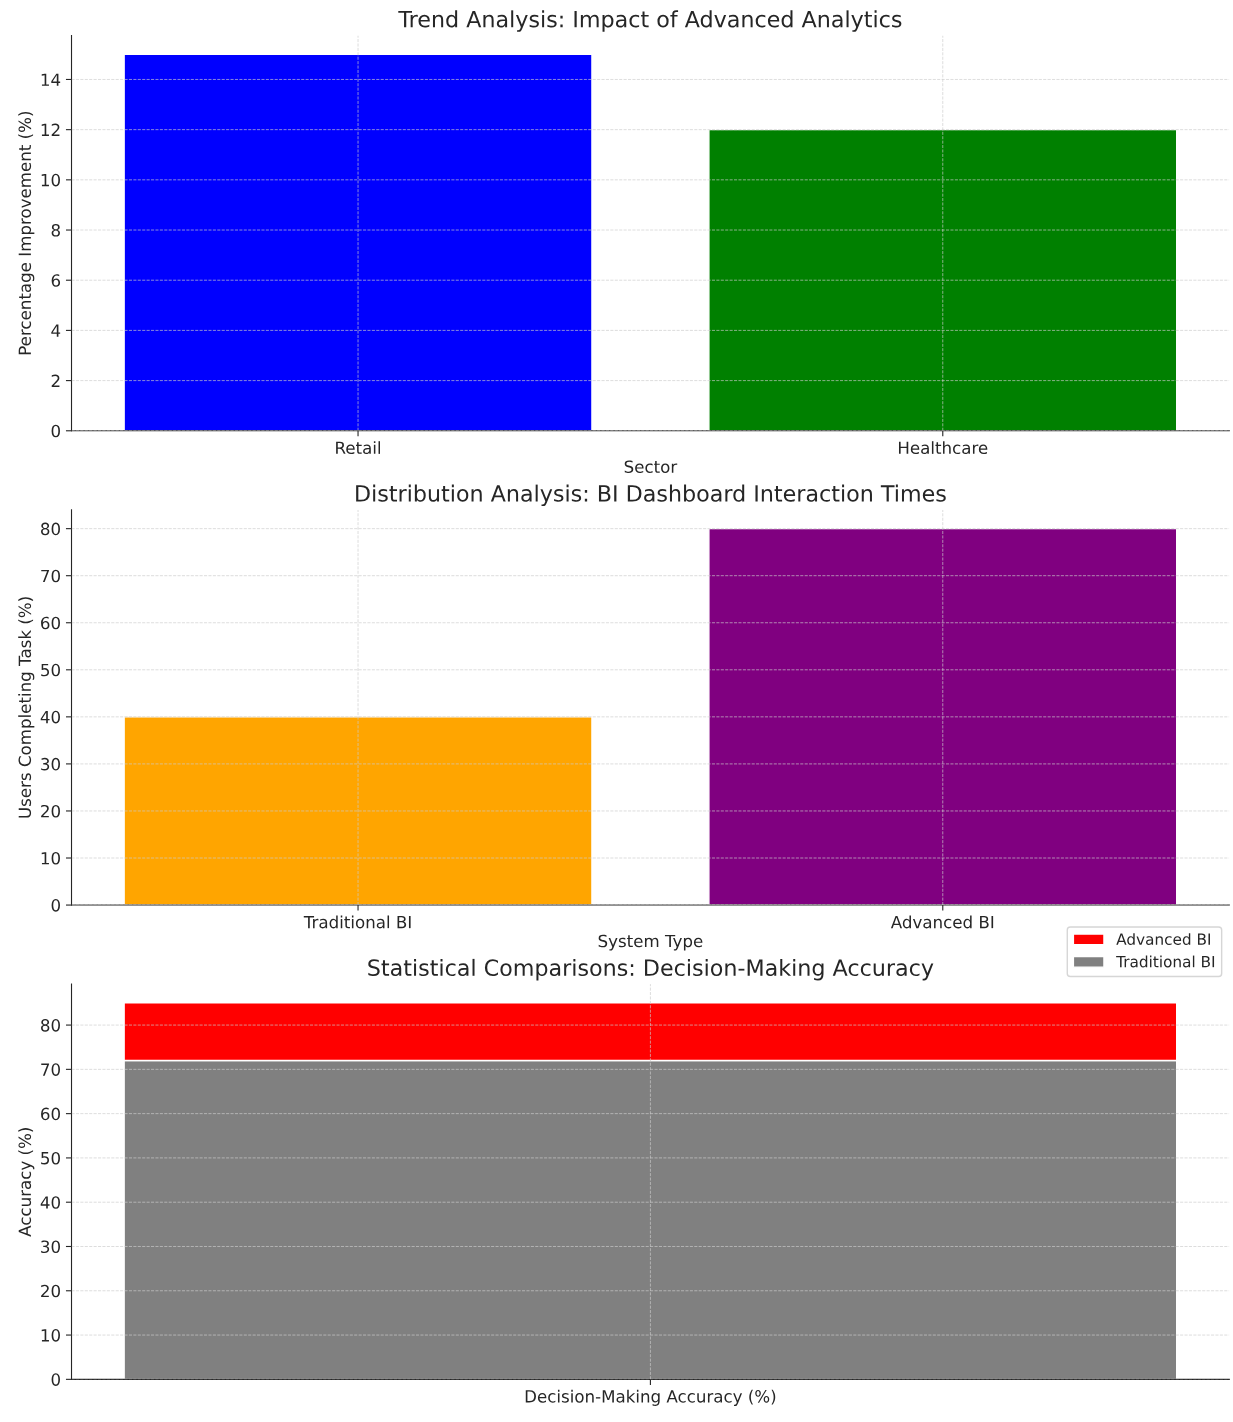 This screenshot has width=1233, height=1422. Describe the element at coordinates (1165, 961) in the screenshot. I see `legend-label: Traditional BI` at that location.